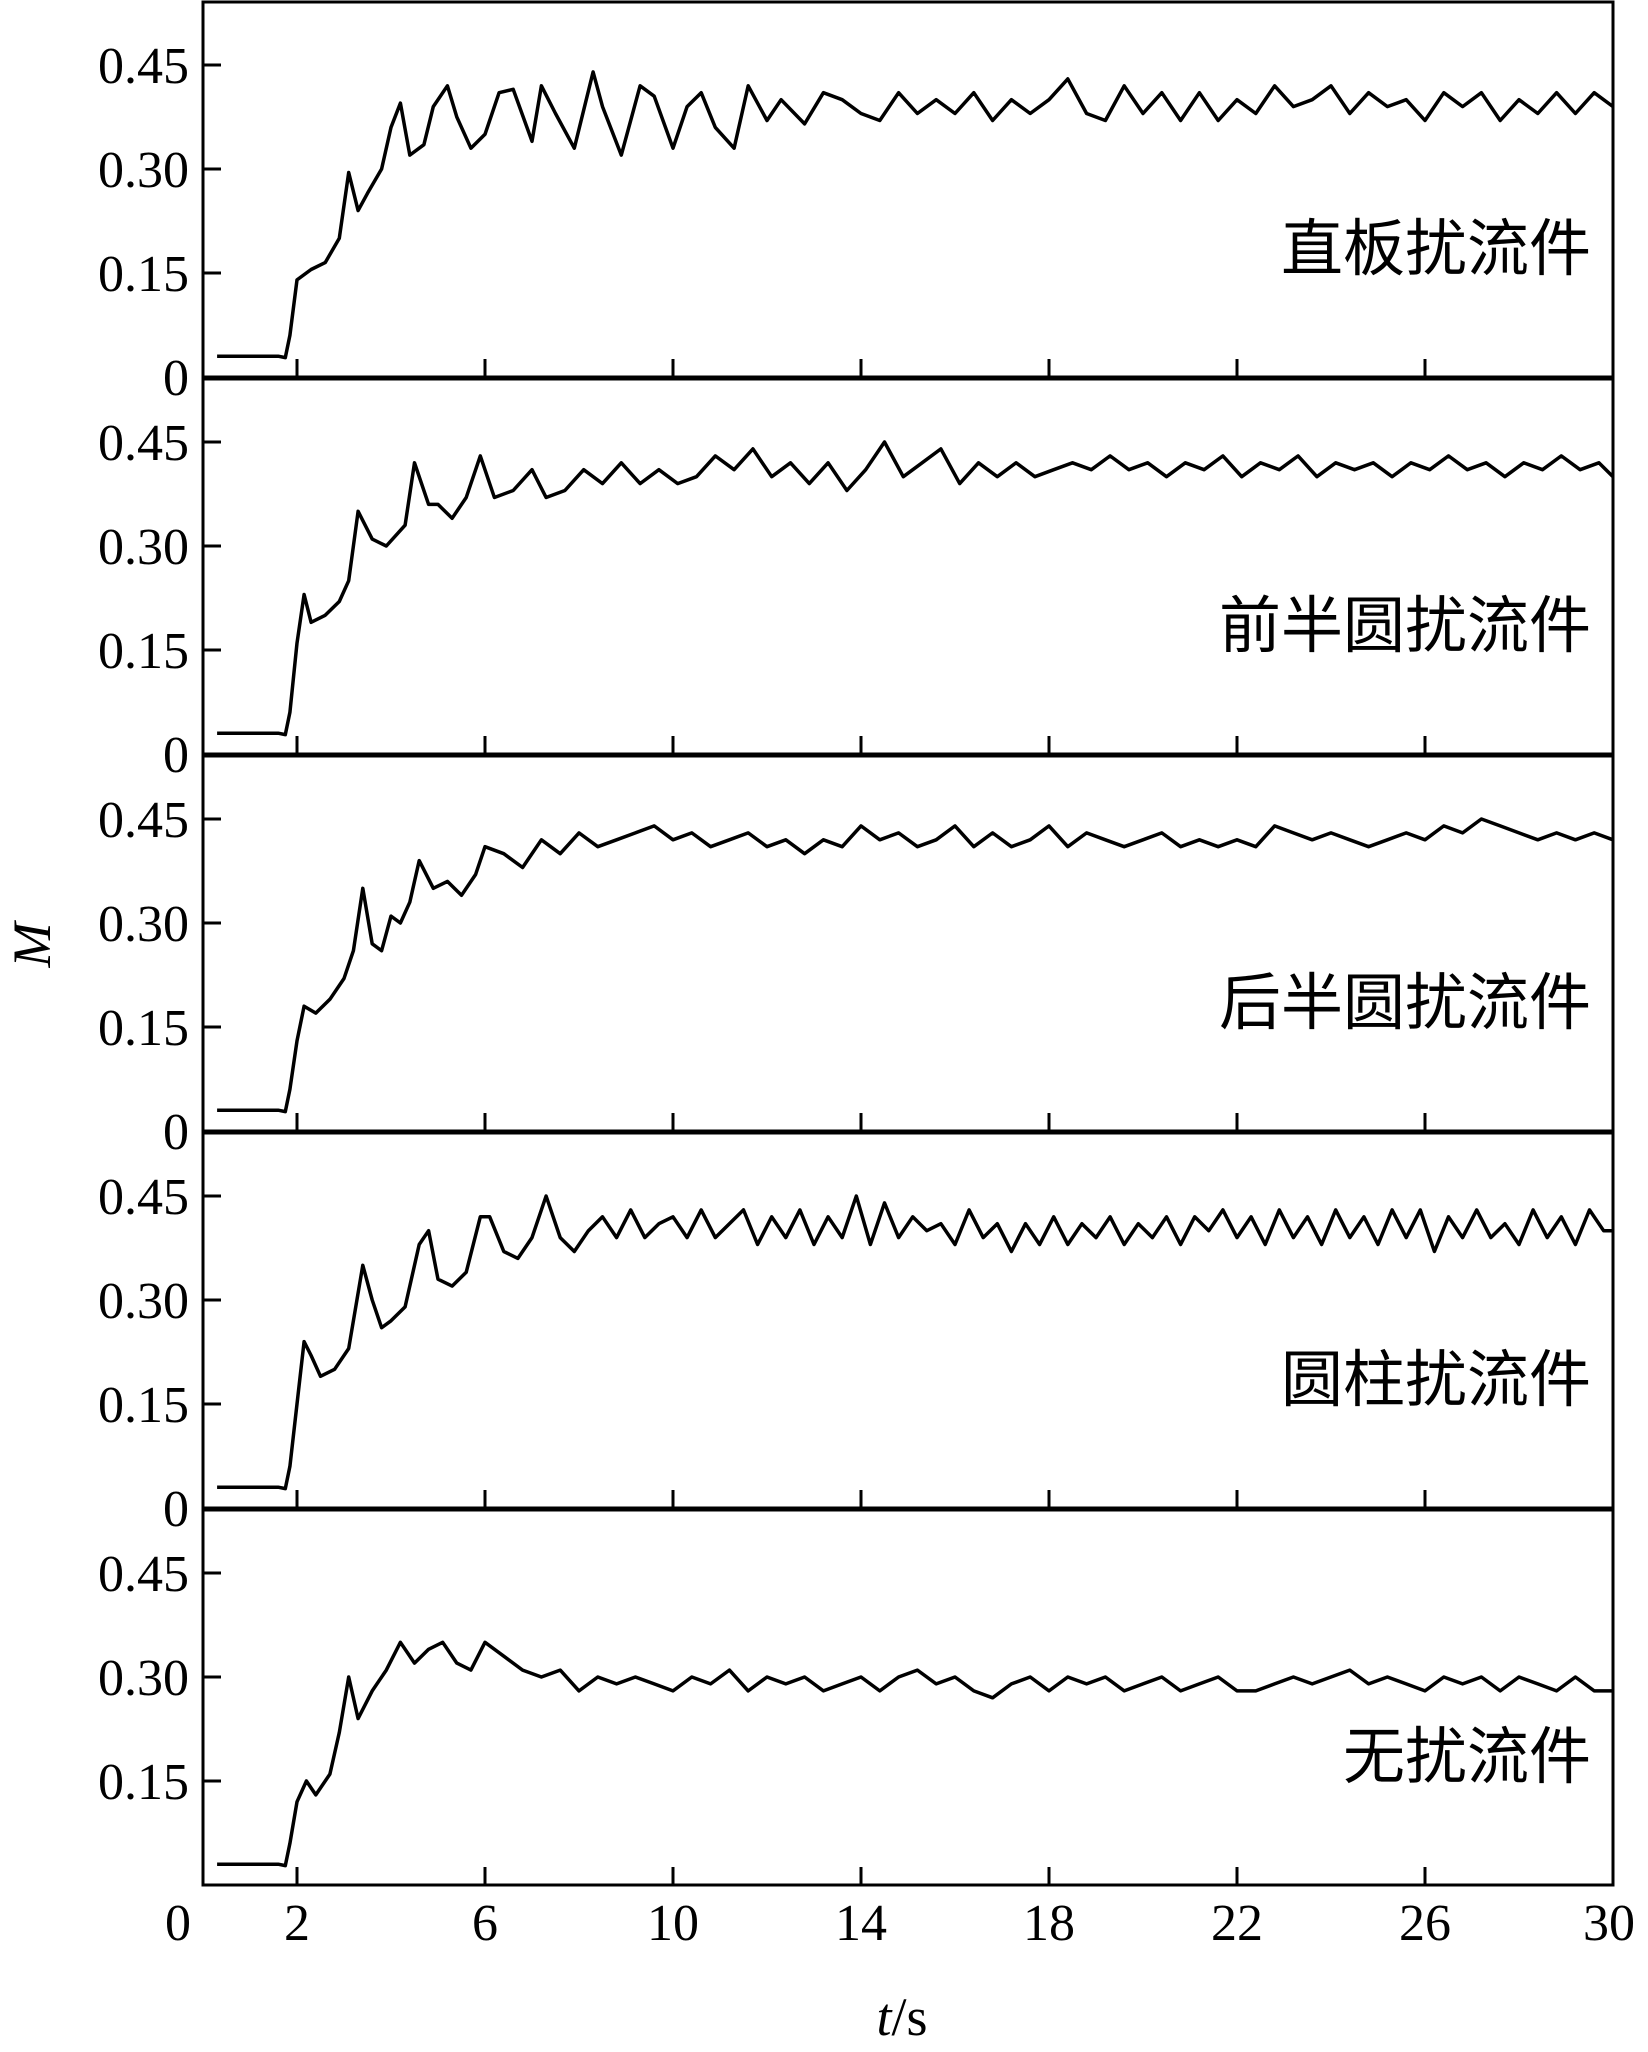  Describe the element at coordinates (143, 1574) in the screenshot. I see `y-tick-label-p5-3: 0.45` at that location.